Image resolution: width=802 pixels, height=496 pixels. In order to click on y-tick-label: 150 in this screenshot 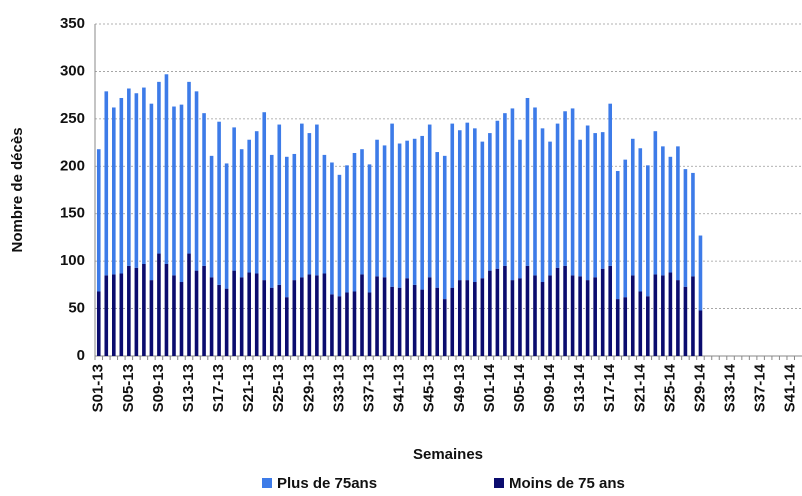, I will do `click(72, 213)`.